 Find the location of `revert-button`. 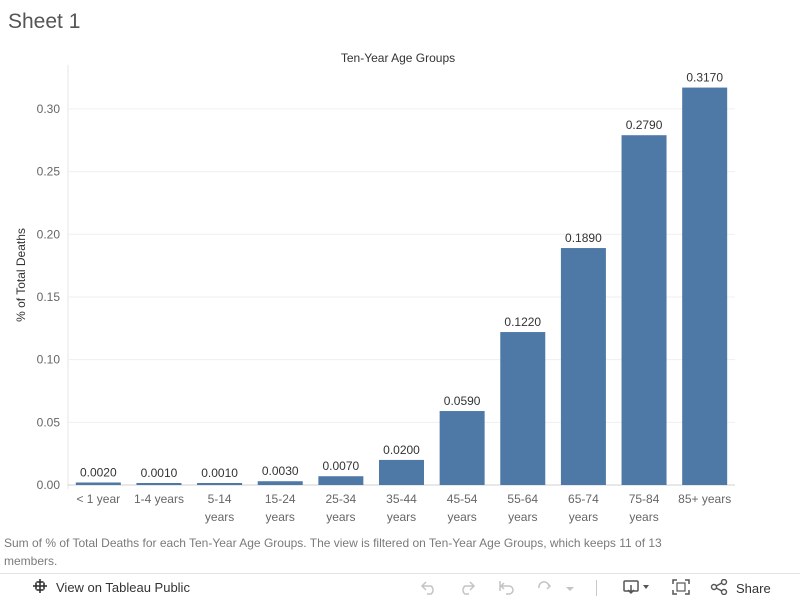

revert-button is located at coordinates (507, 588).